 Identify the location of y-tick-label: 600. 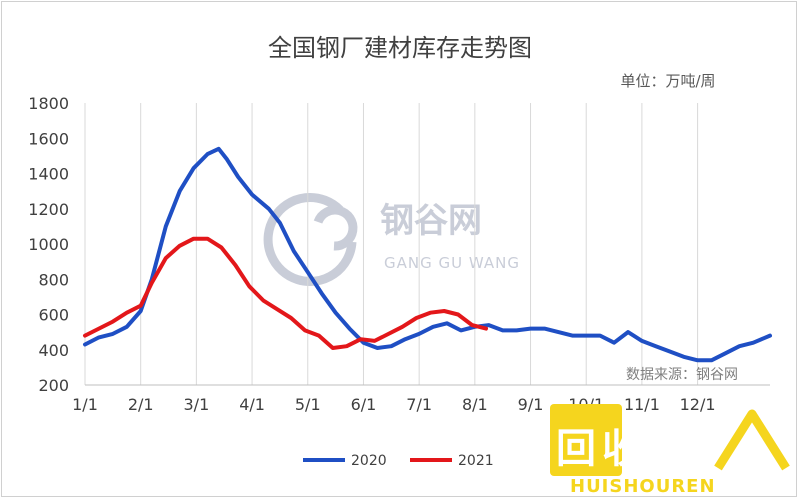
(53, 315).